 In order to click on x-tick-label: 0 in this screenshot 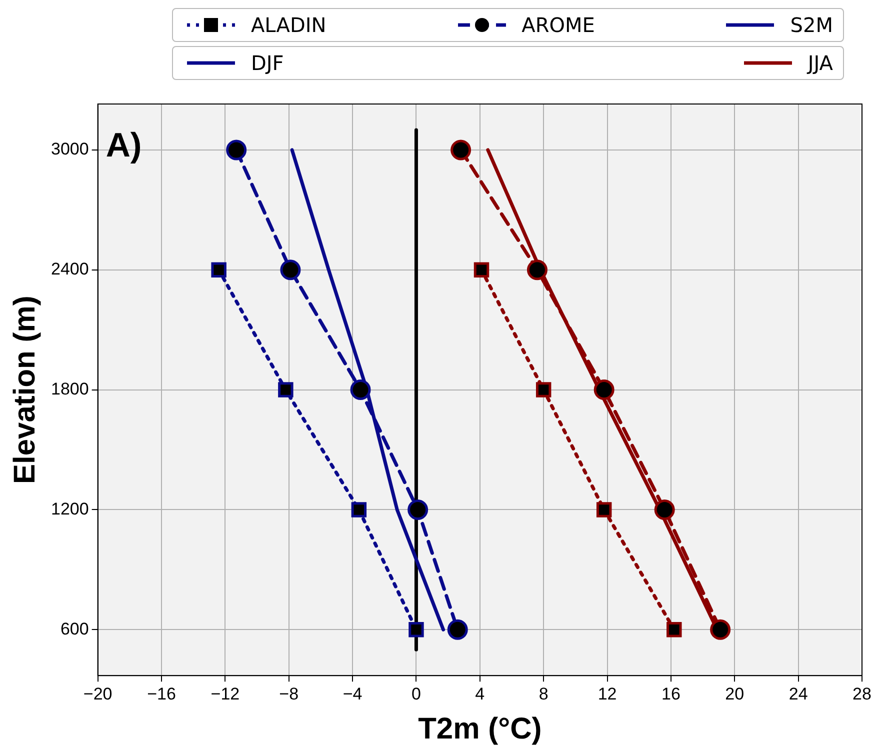, I will do `click(416, 694)`.